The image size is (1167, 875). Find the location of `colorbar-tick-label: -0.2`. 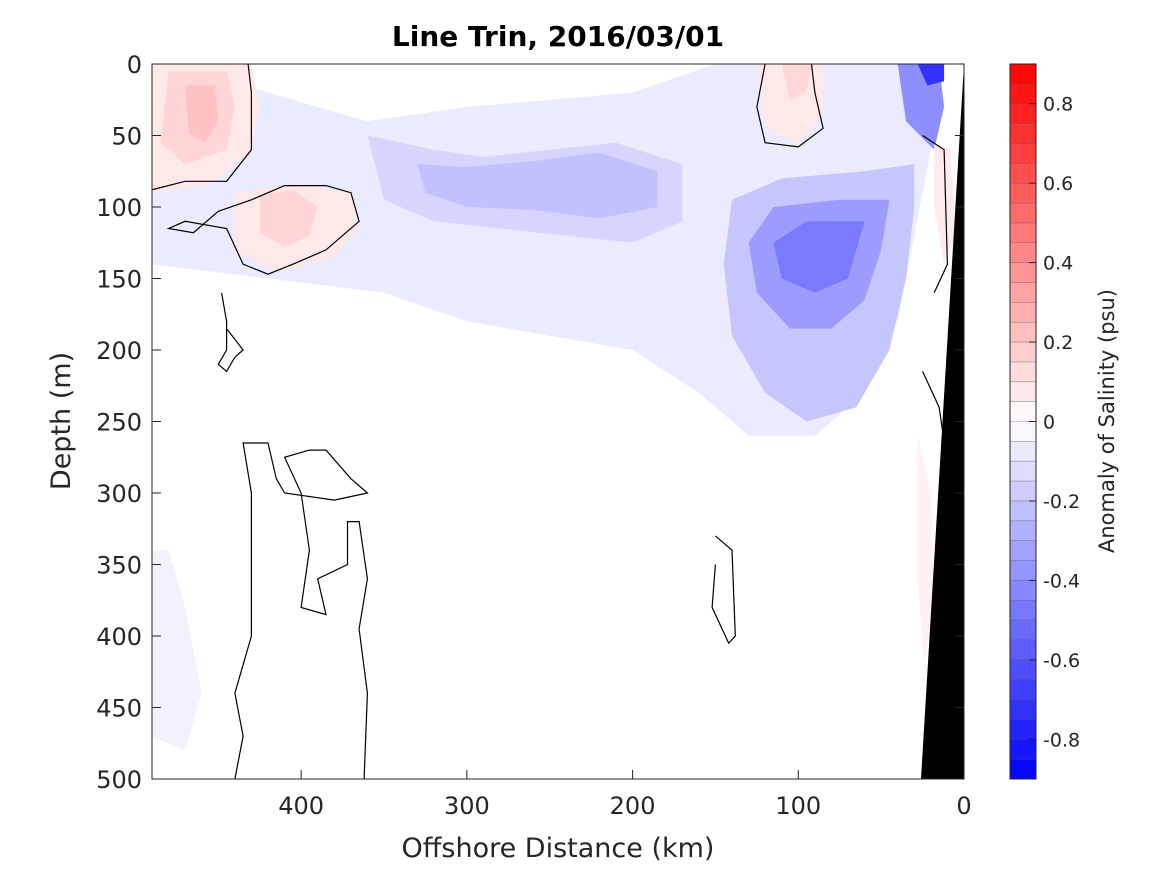

colorbar-tick-label: -0.2 is located at coordinates (1061, 502).